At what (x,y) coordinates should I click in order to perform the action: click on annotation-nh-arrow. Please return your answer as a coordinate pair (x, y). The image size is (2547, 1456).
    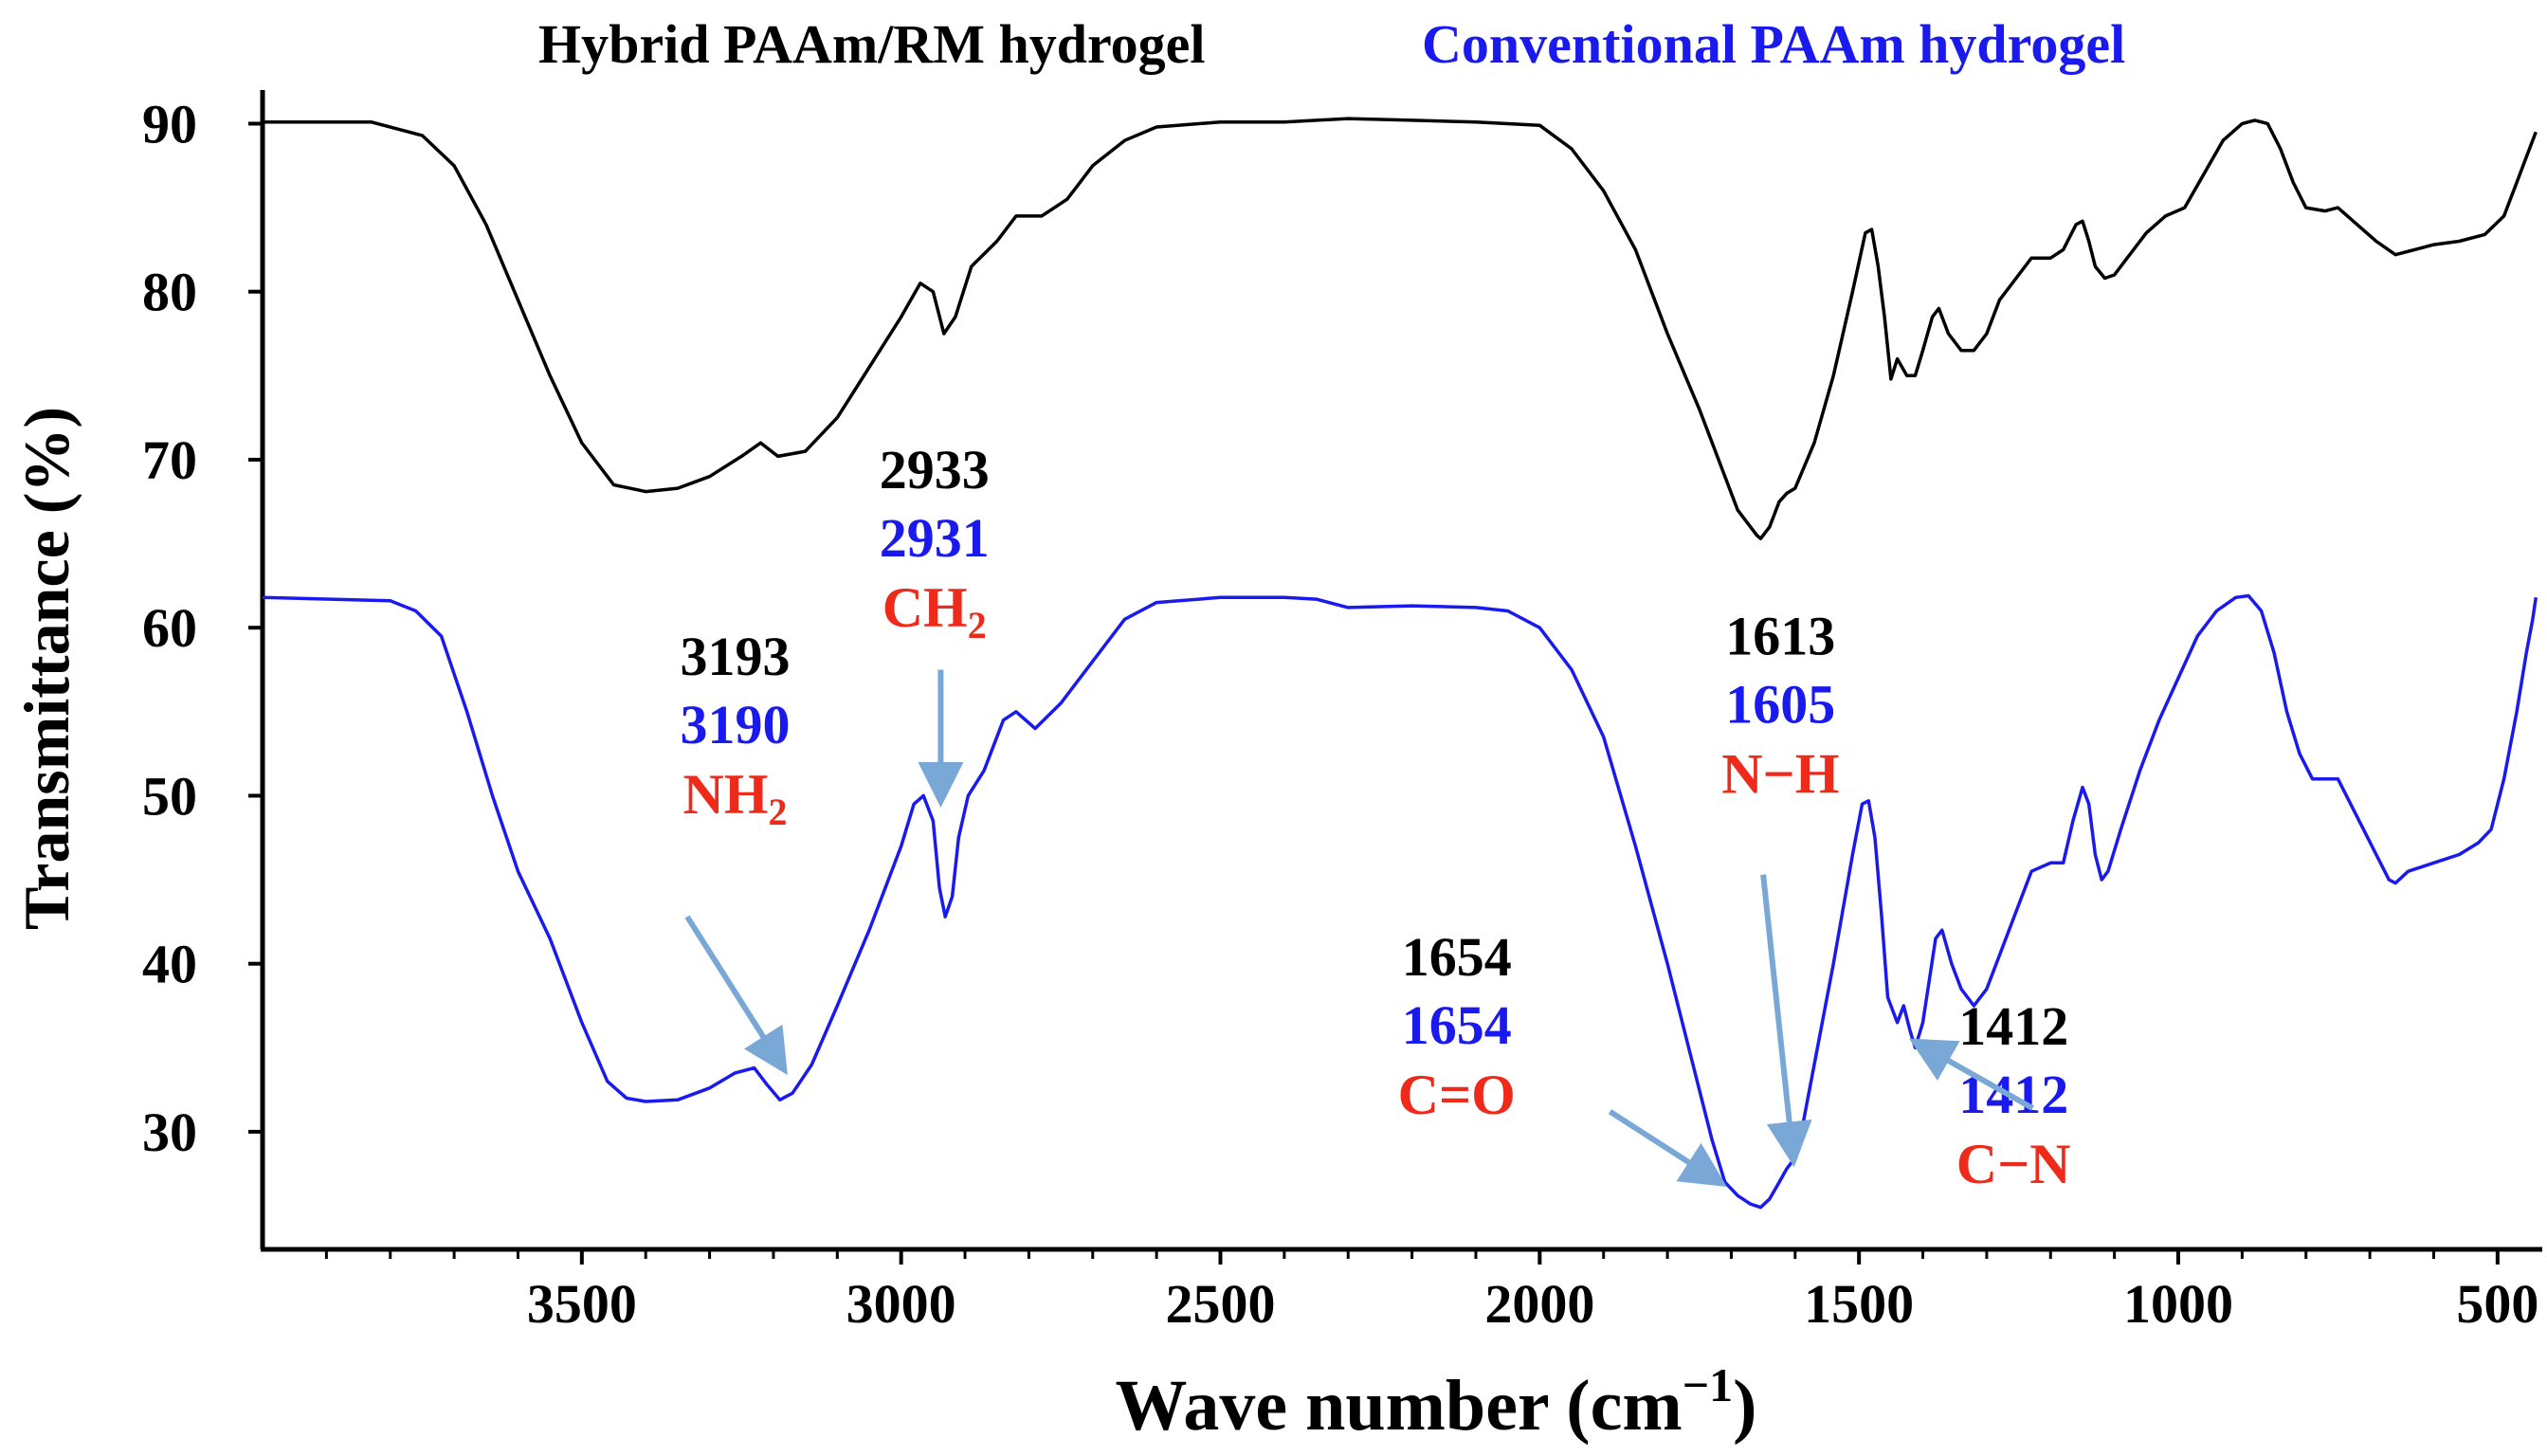
    Looking at the image, I should click on (1786, 1021).